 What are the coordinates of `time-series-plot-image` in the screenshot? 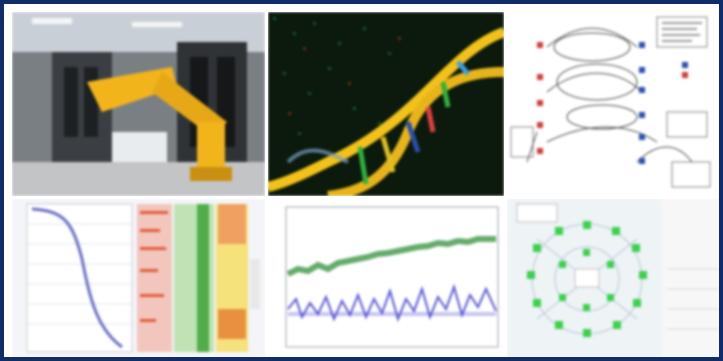 It's located at (386, 278).